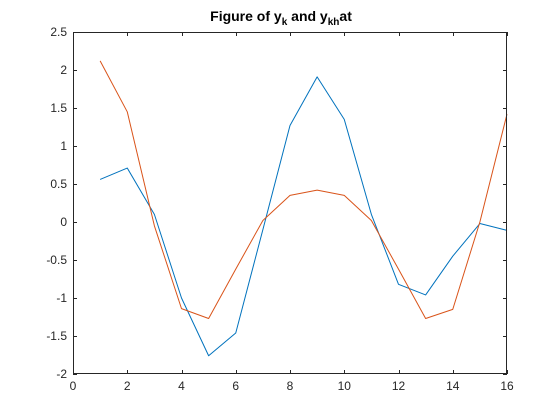 This screenshot has height=420, width=560. What do you see at coordinates (63, 70) in the screenshot?
I see `y-tick-label: 2` at bounding box center [63, 70].